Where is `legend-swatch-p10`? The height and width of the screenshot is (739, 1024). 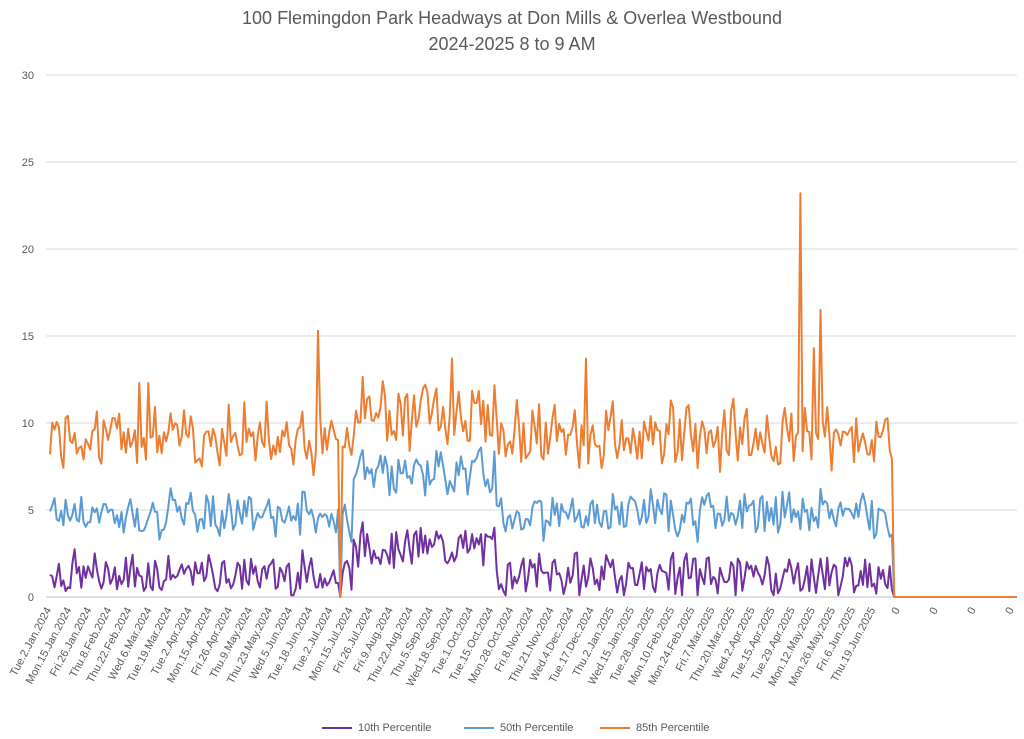 legend-swatch-p10 is located at coordinates (337, 728).